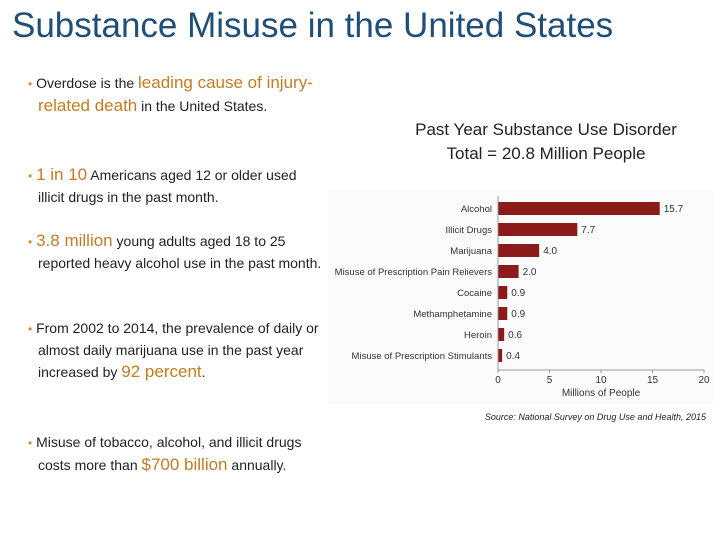 Image resolution: width=720 pixels, height=540 pixels. Describe the element at coordinates (546, 153) in the screenshot. I see `chart-subtitle: Total = 20.8 Million People` at that location.